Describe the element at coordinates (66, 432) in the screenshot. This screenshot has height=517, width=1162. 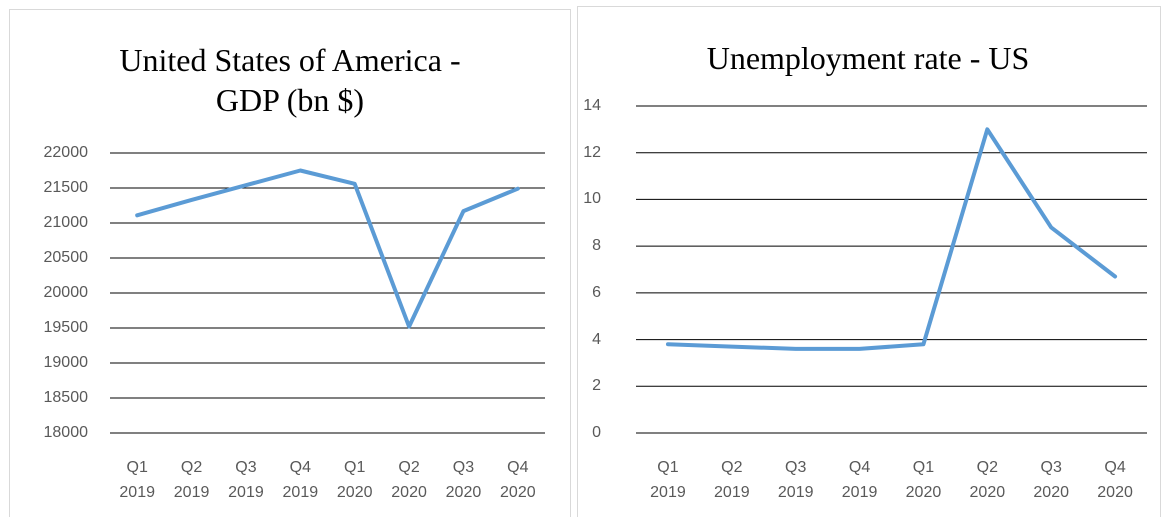
I see `y-tick-label: 18000` at that location.